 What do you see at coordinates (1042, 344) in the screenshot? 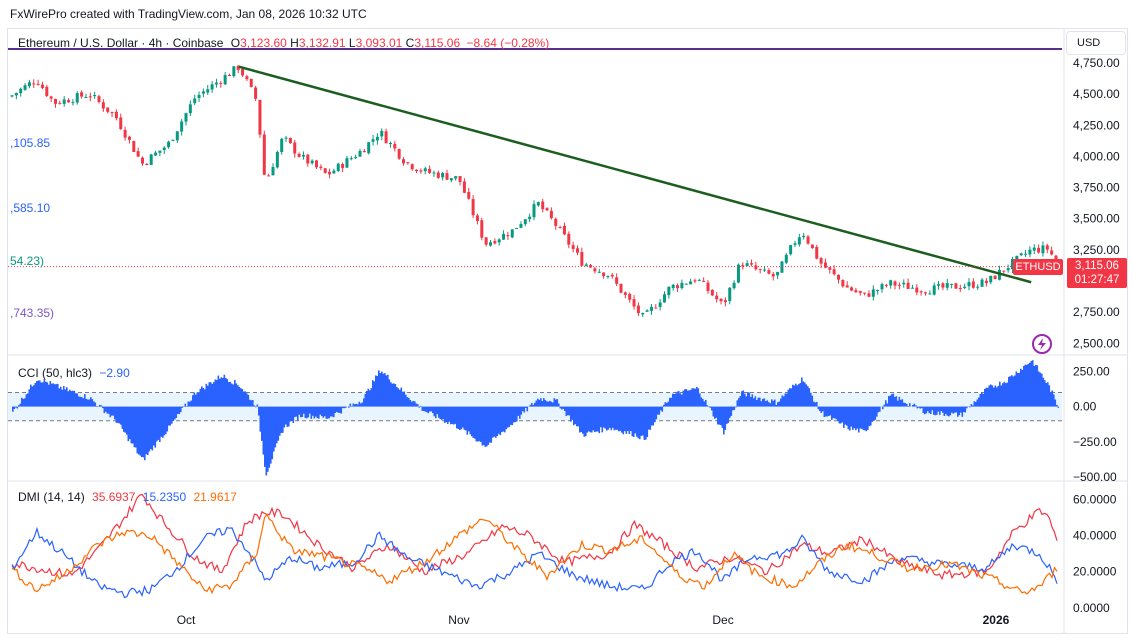
I see `flash-icon` at bounding box center [1042, 344].